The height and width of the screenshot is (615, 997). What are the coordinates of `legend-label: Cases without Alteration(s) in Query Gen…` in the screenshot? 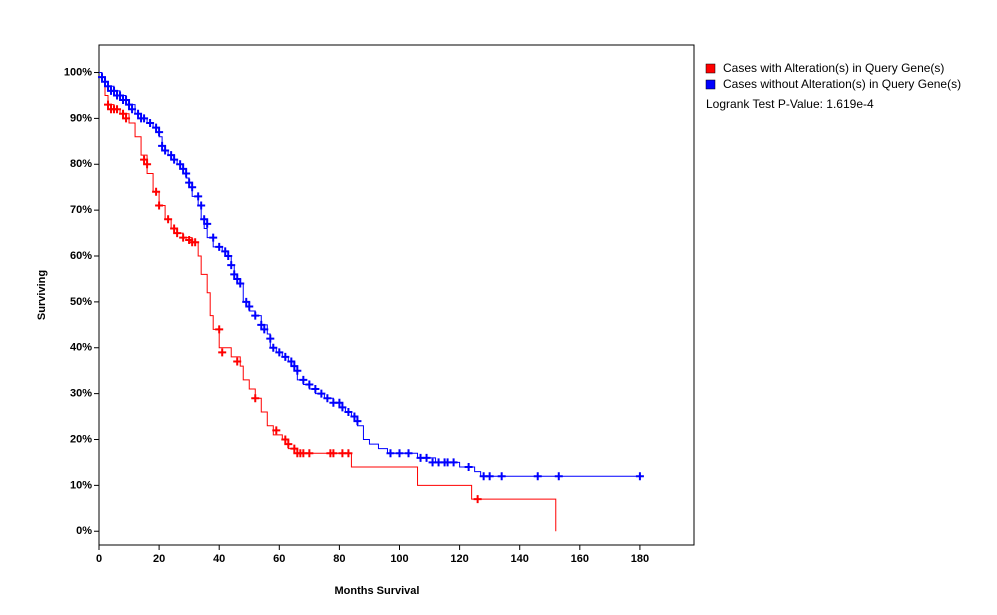 It's located at (842, 84).